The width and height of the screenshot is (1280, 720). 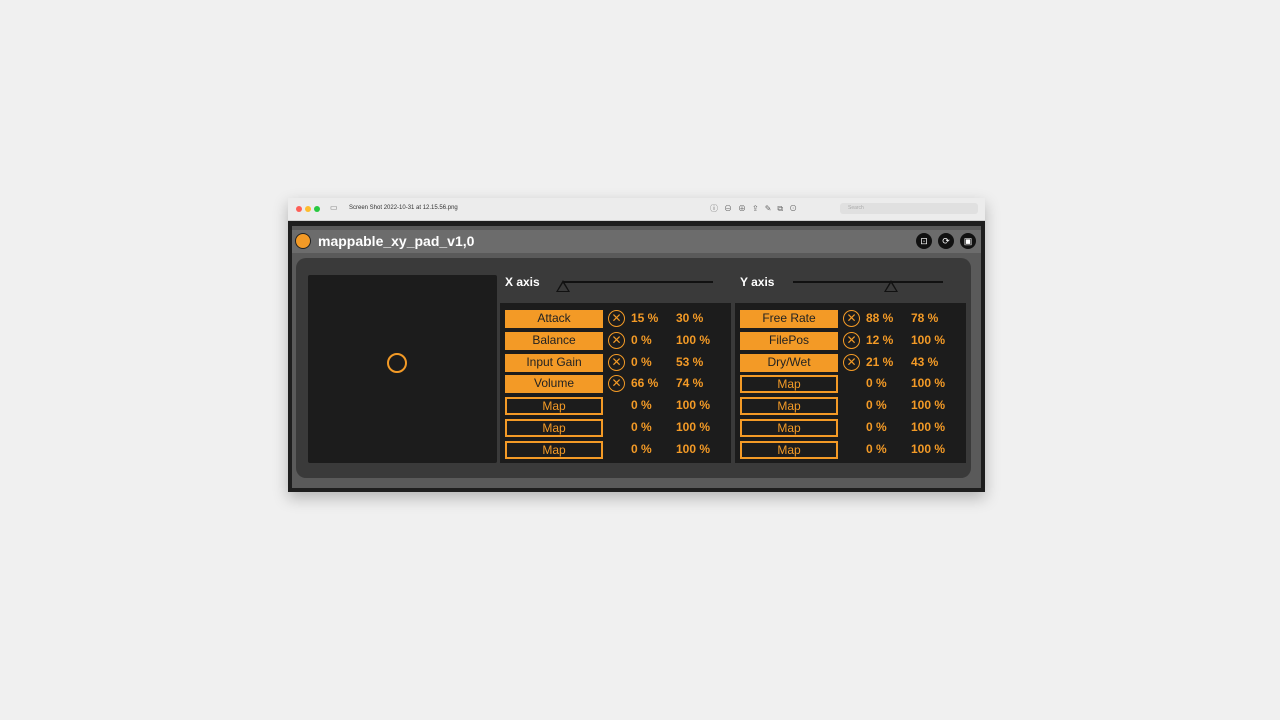 What do you see at coordinates (554, 384) in the screenshot?
I see `map-button: Volume` at bounding box center [554, 384].